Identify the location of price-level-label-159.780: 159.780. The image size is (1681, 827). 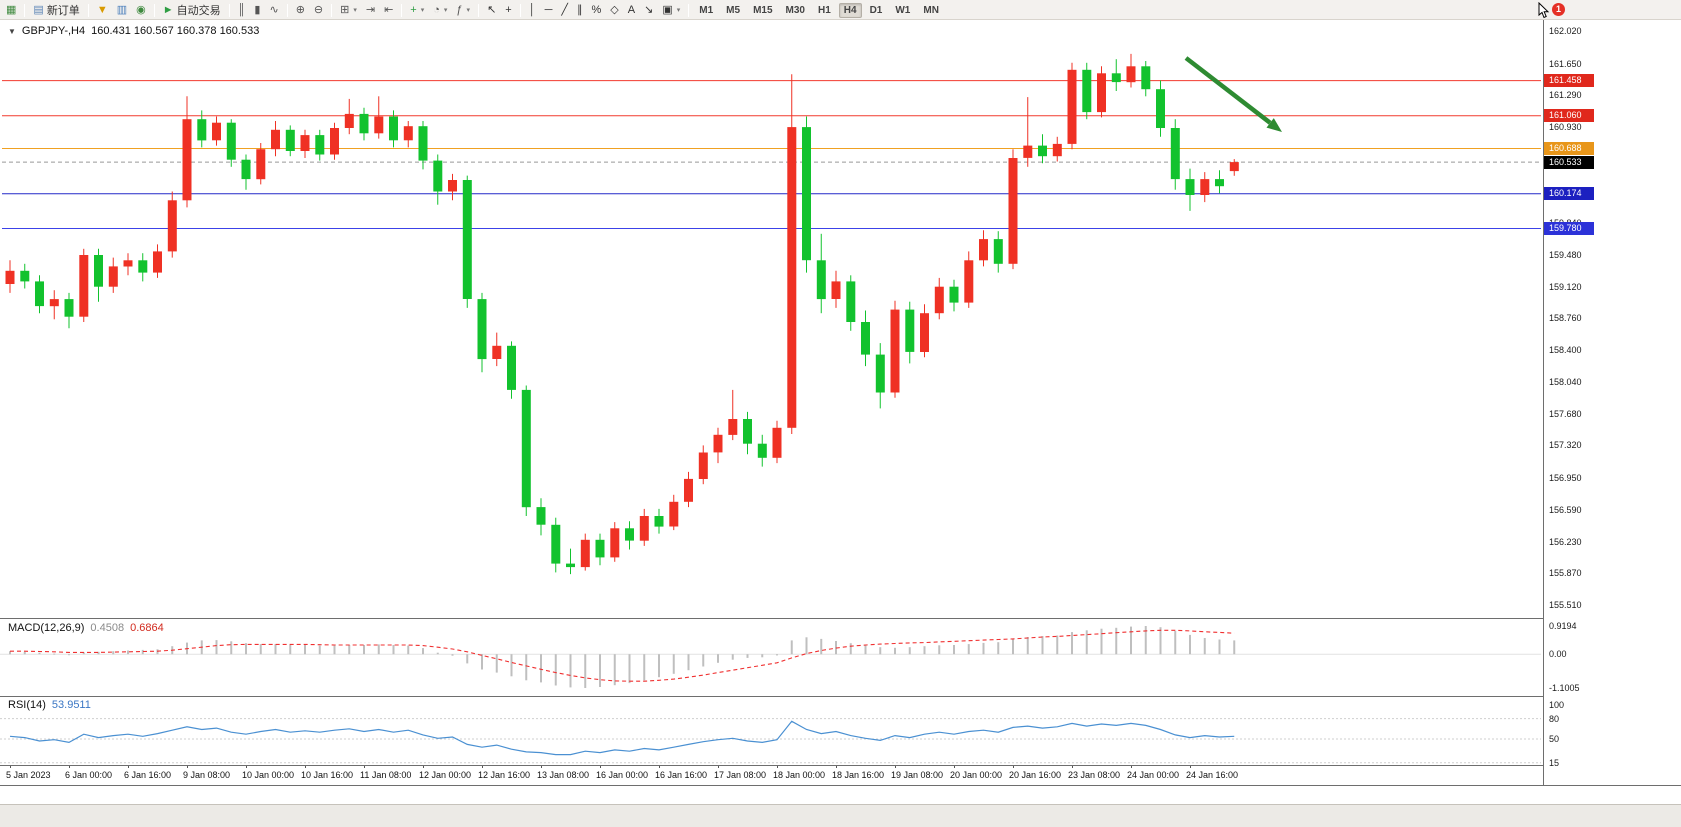
(1569, 229).